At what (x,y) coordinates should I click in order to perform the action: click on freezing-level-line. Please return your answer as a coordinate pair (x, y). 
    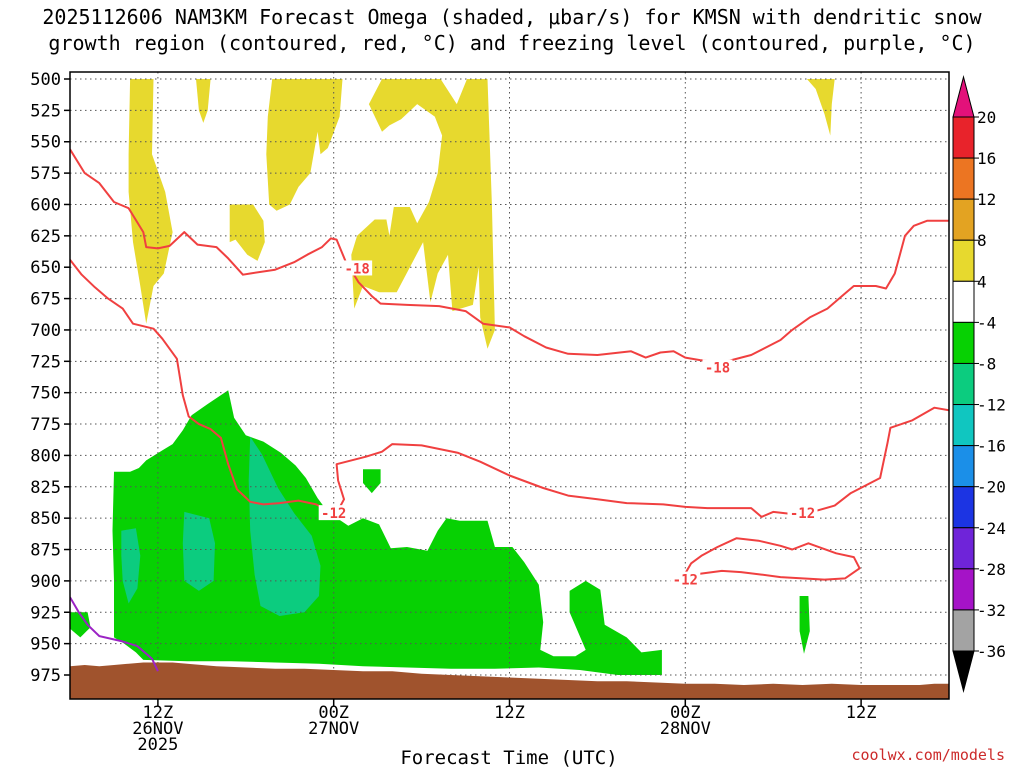
    Looking at the image, I should click on (114, 634).